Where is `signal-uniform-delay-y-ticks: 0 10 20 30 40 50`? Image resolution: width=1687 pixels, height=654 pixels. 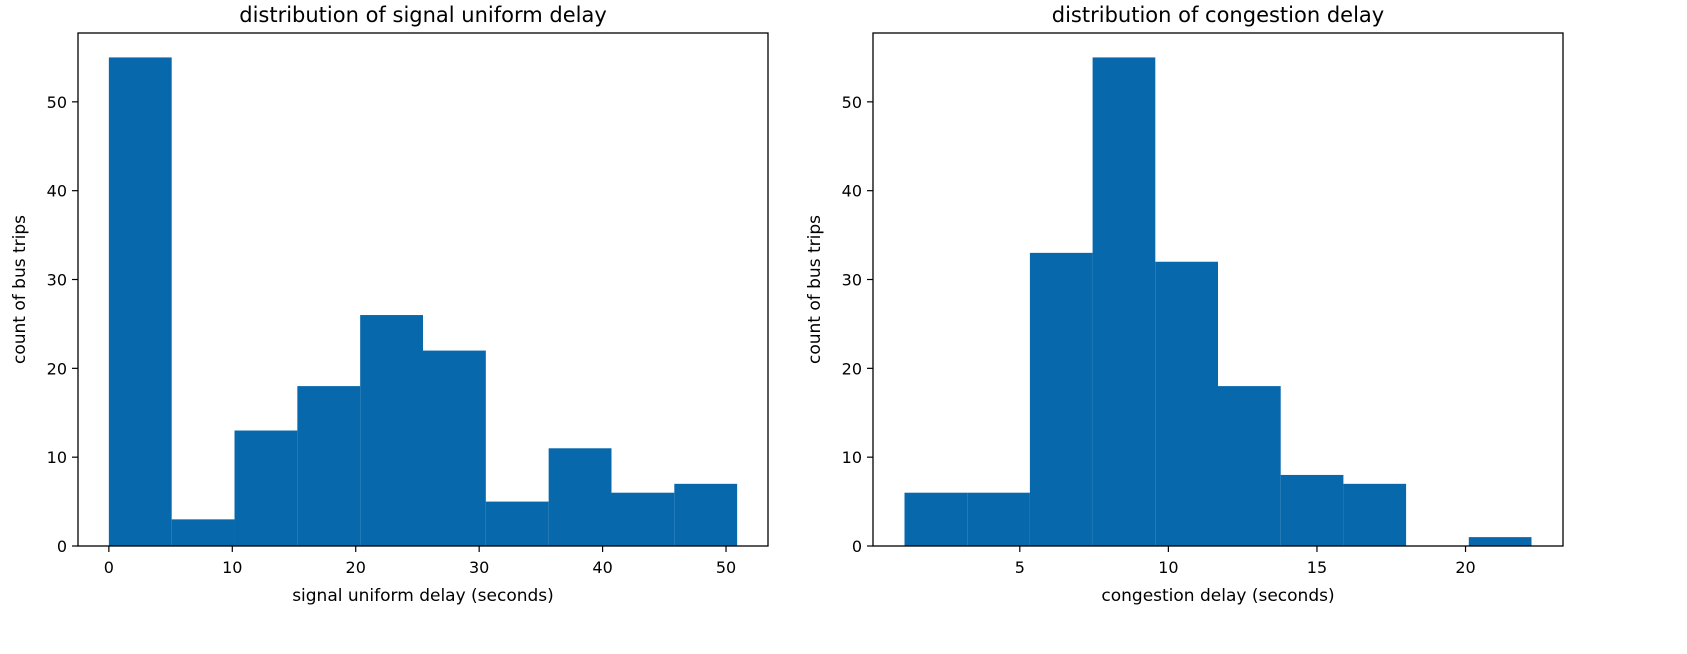
signal-uniform-delay-y-ticks: 0 10 20 30 40 50 is located at coordinates (62, 324).